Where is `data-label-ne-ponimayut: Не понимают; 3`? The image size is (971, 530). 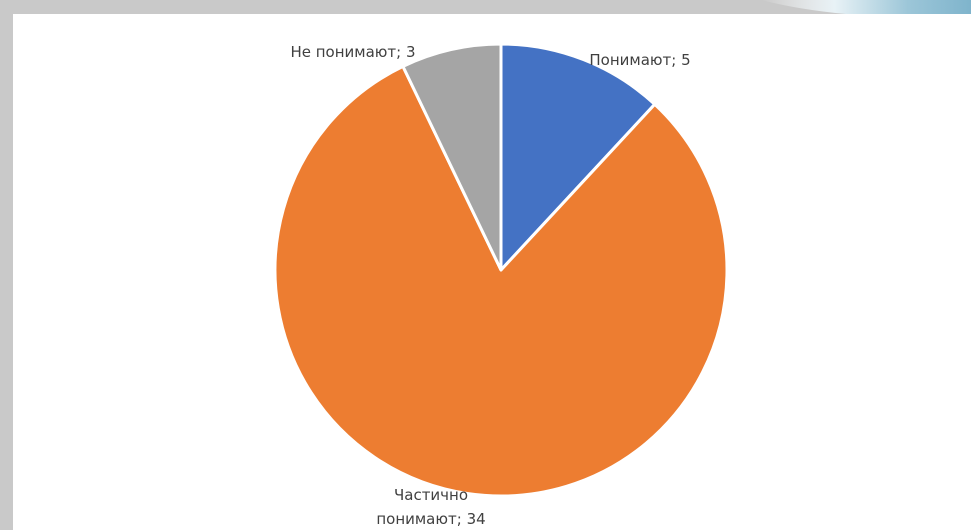
data-label-ne-ponimayut: Не понимают; 3 is located at coordinates (352, 52).